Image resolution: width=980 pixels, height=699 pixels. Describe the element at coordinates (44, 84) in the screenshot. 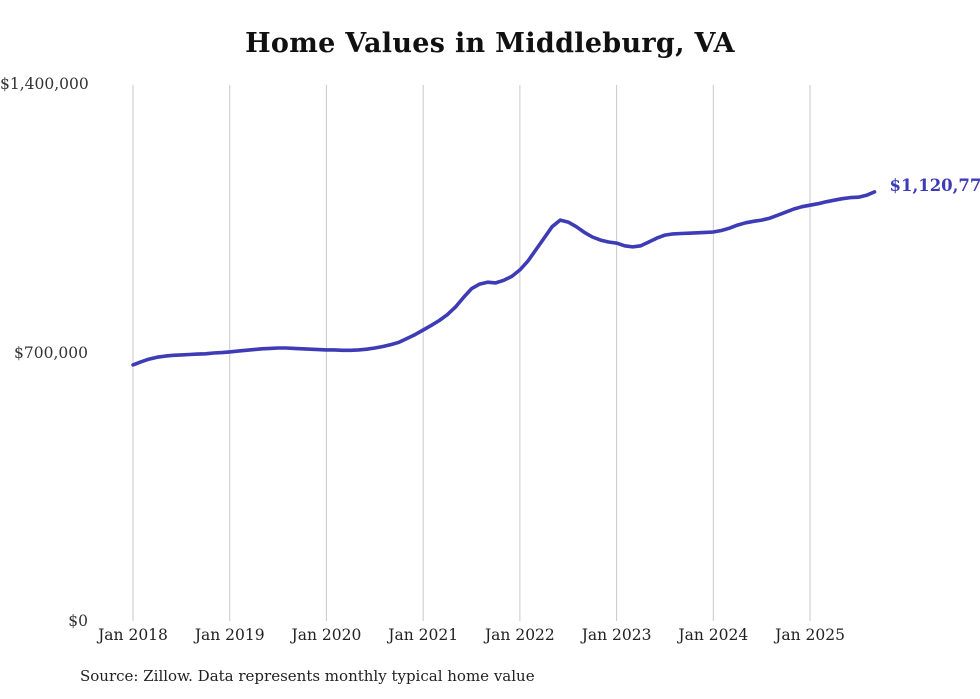

I see `y-axis-label-1400000: $1,400,000` at that location.